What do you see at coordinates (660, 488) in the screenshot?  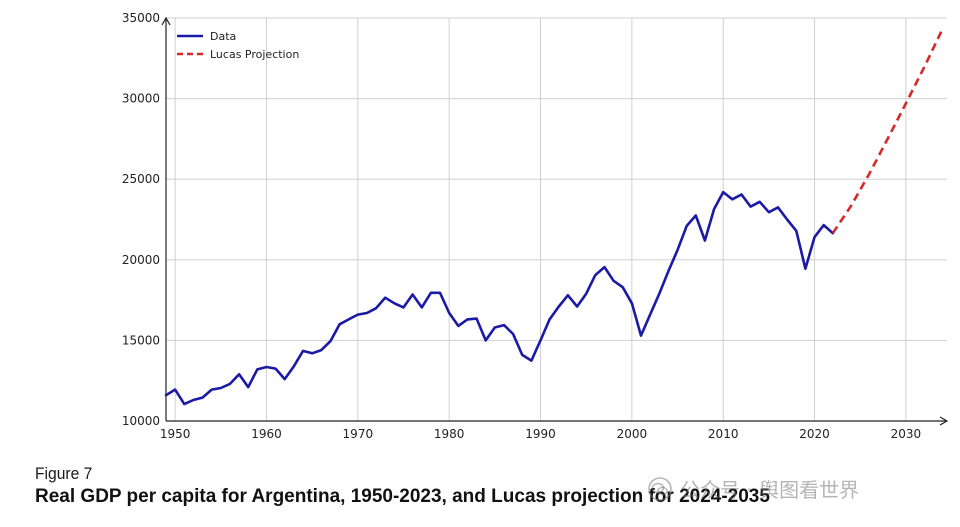 I see `wechat-icon` at bounding box center [660, 488].